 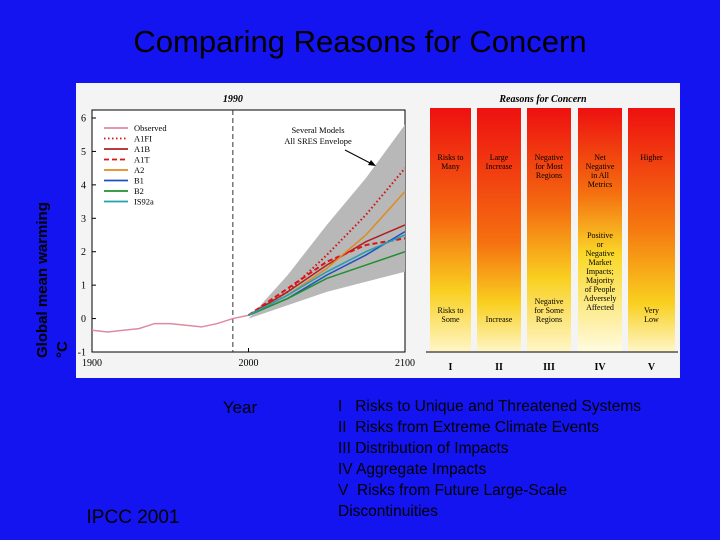 I want to click on column-top-text: Many, so click(x=450, y=166).